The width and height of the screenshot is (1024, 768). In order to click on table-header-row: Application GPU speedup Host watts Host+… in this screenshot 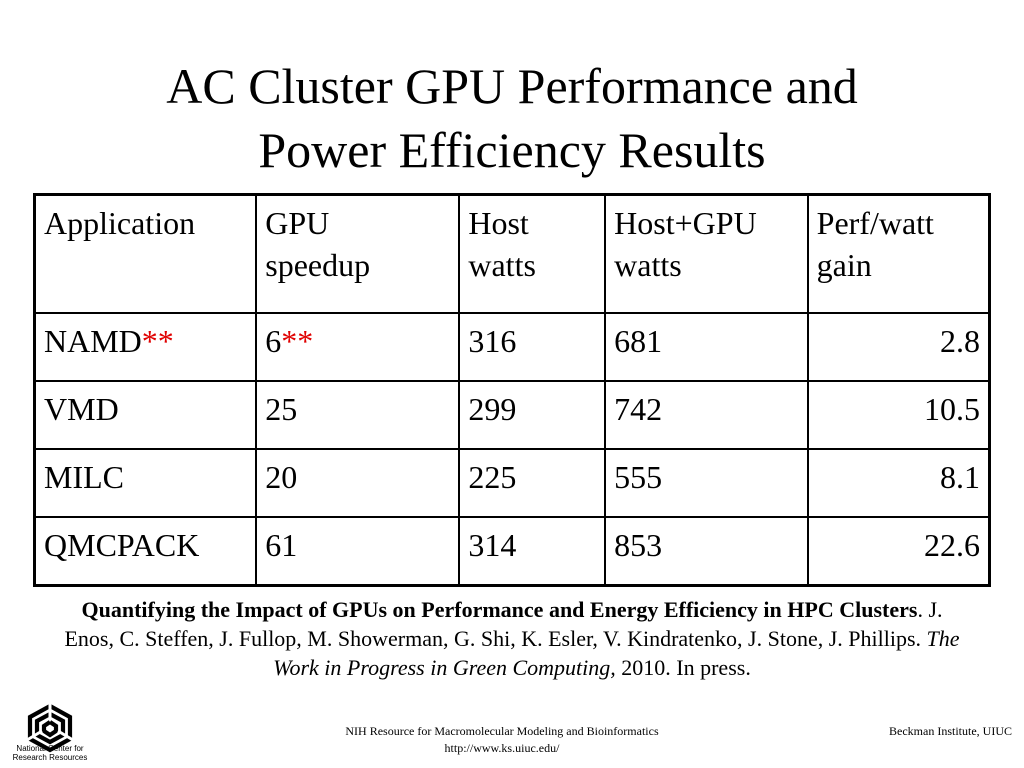, I will do `click(512, 253)`.